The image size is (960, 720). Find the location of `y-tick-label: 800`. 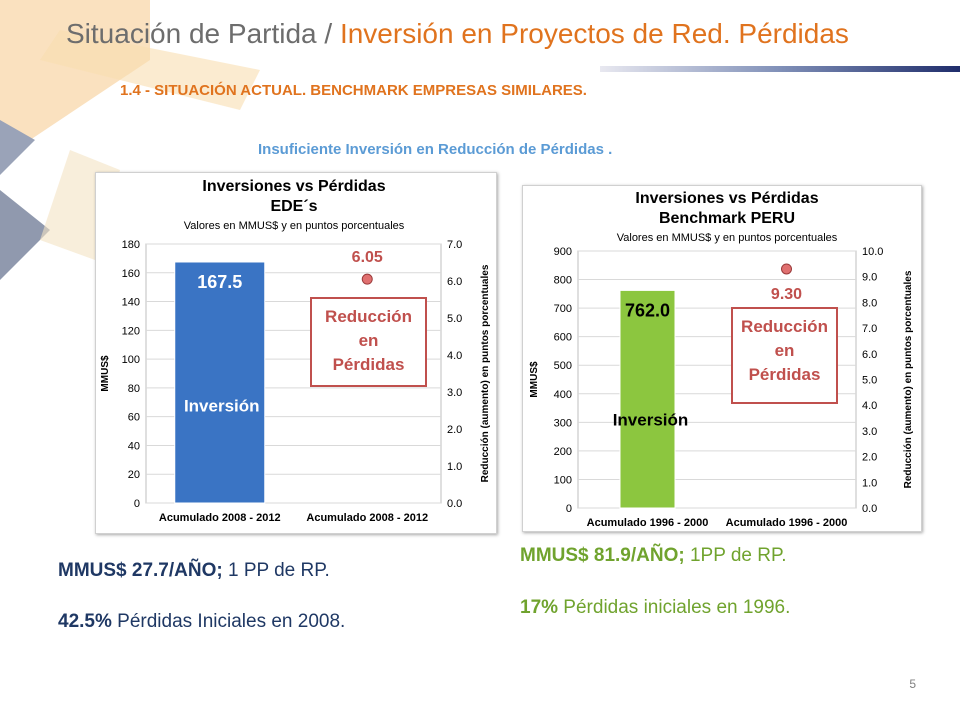

y-tick-label: 800 is located at coordinates (563, 281).